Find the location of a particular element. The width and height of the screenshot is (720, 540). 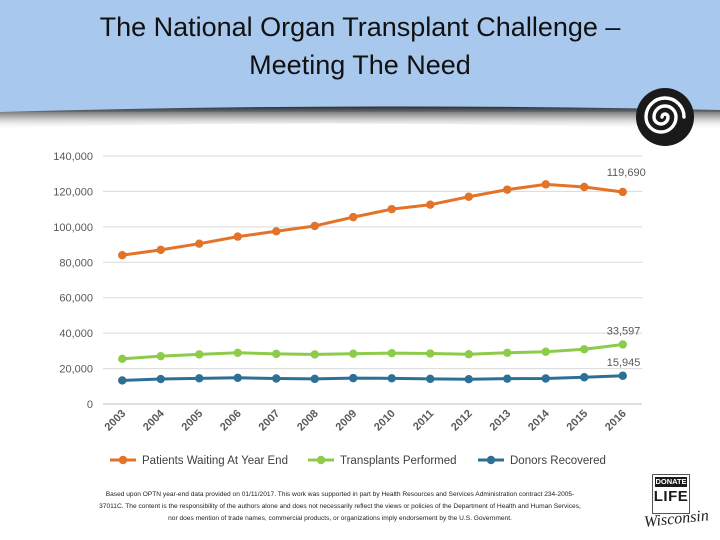

x-tick-label: 2003 is located at coordinates (116, 421).